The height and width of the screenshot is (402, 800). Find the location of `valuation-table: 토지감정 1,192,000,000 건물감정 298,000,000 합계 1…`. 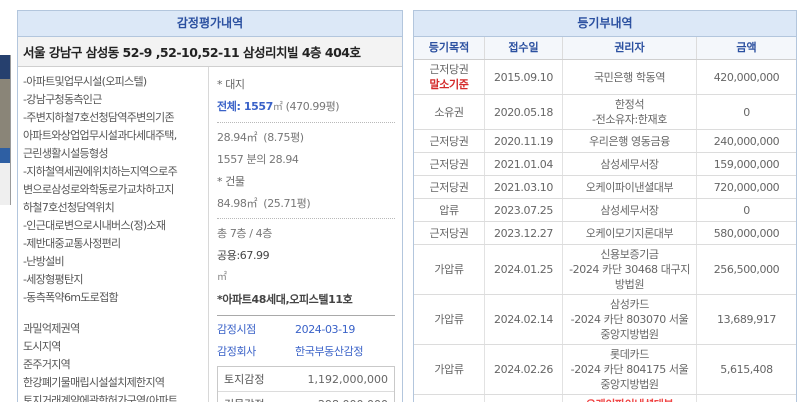

valuation-table: 토지감정 1,192,000,000 건물감정 298,000,000 합계 1… is located at coordinates (306, 384).